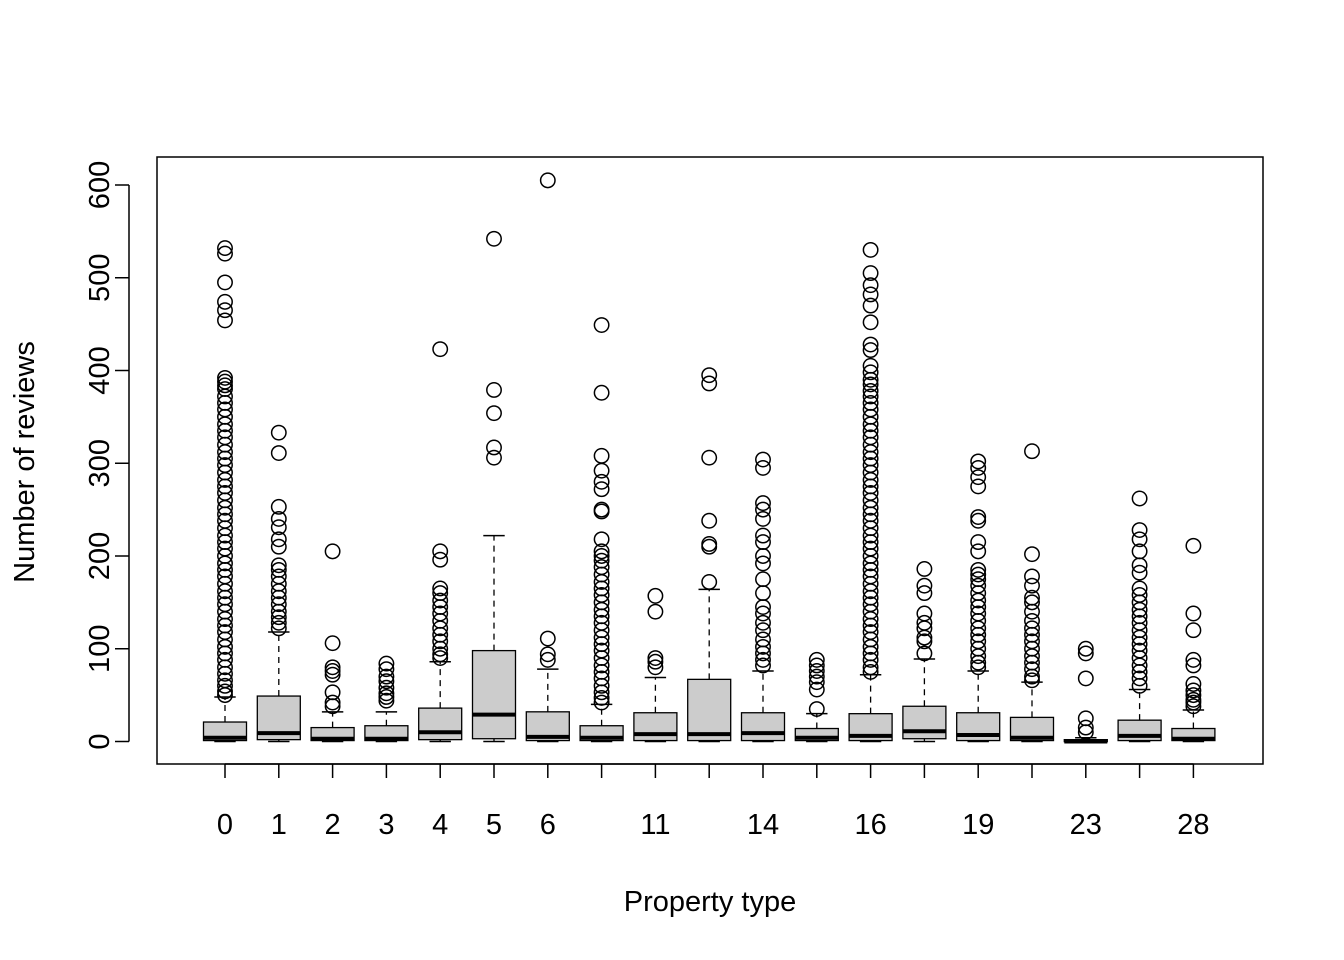 Image resolution: width=1344 pixels, height=960 pixels. I want to click on x-tick-label-8: 11, so click(655, 825).